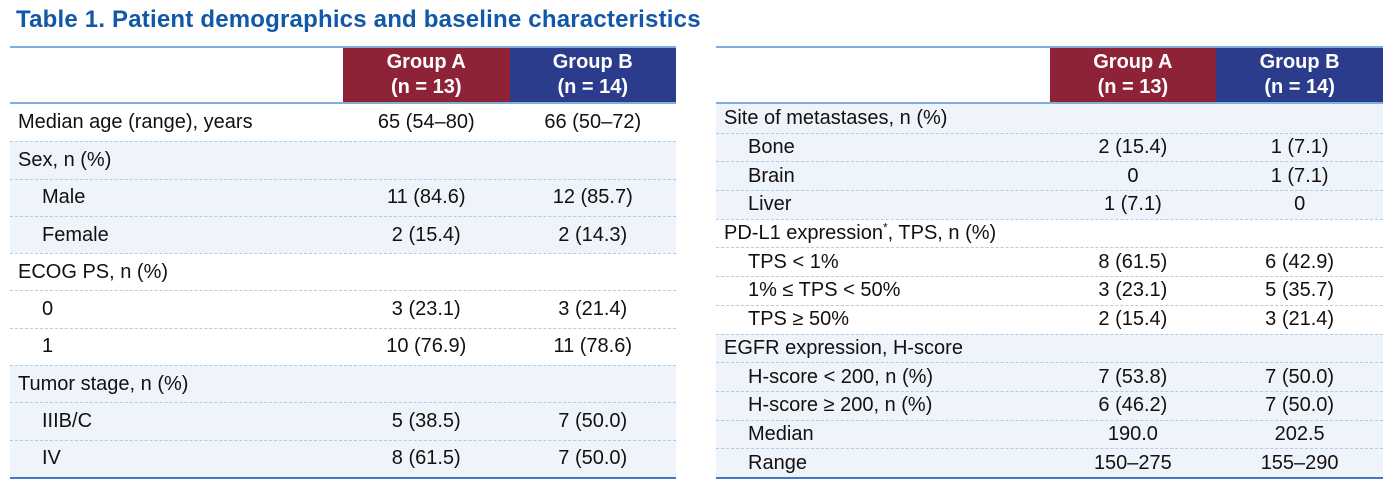 The width and height of the screenshot is (1395, 484). Describe the element at coordinates (343, 384) in the screenshot. I see `table-row: Tumor stage, n (%)` at that location.